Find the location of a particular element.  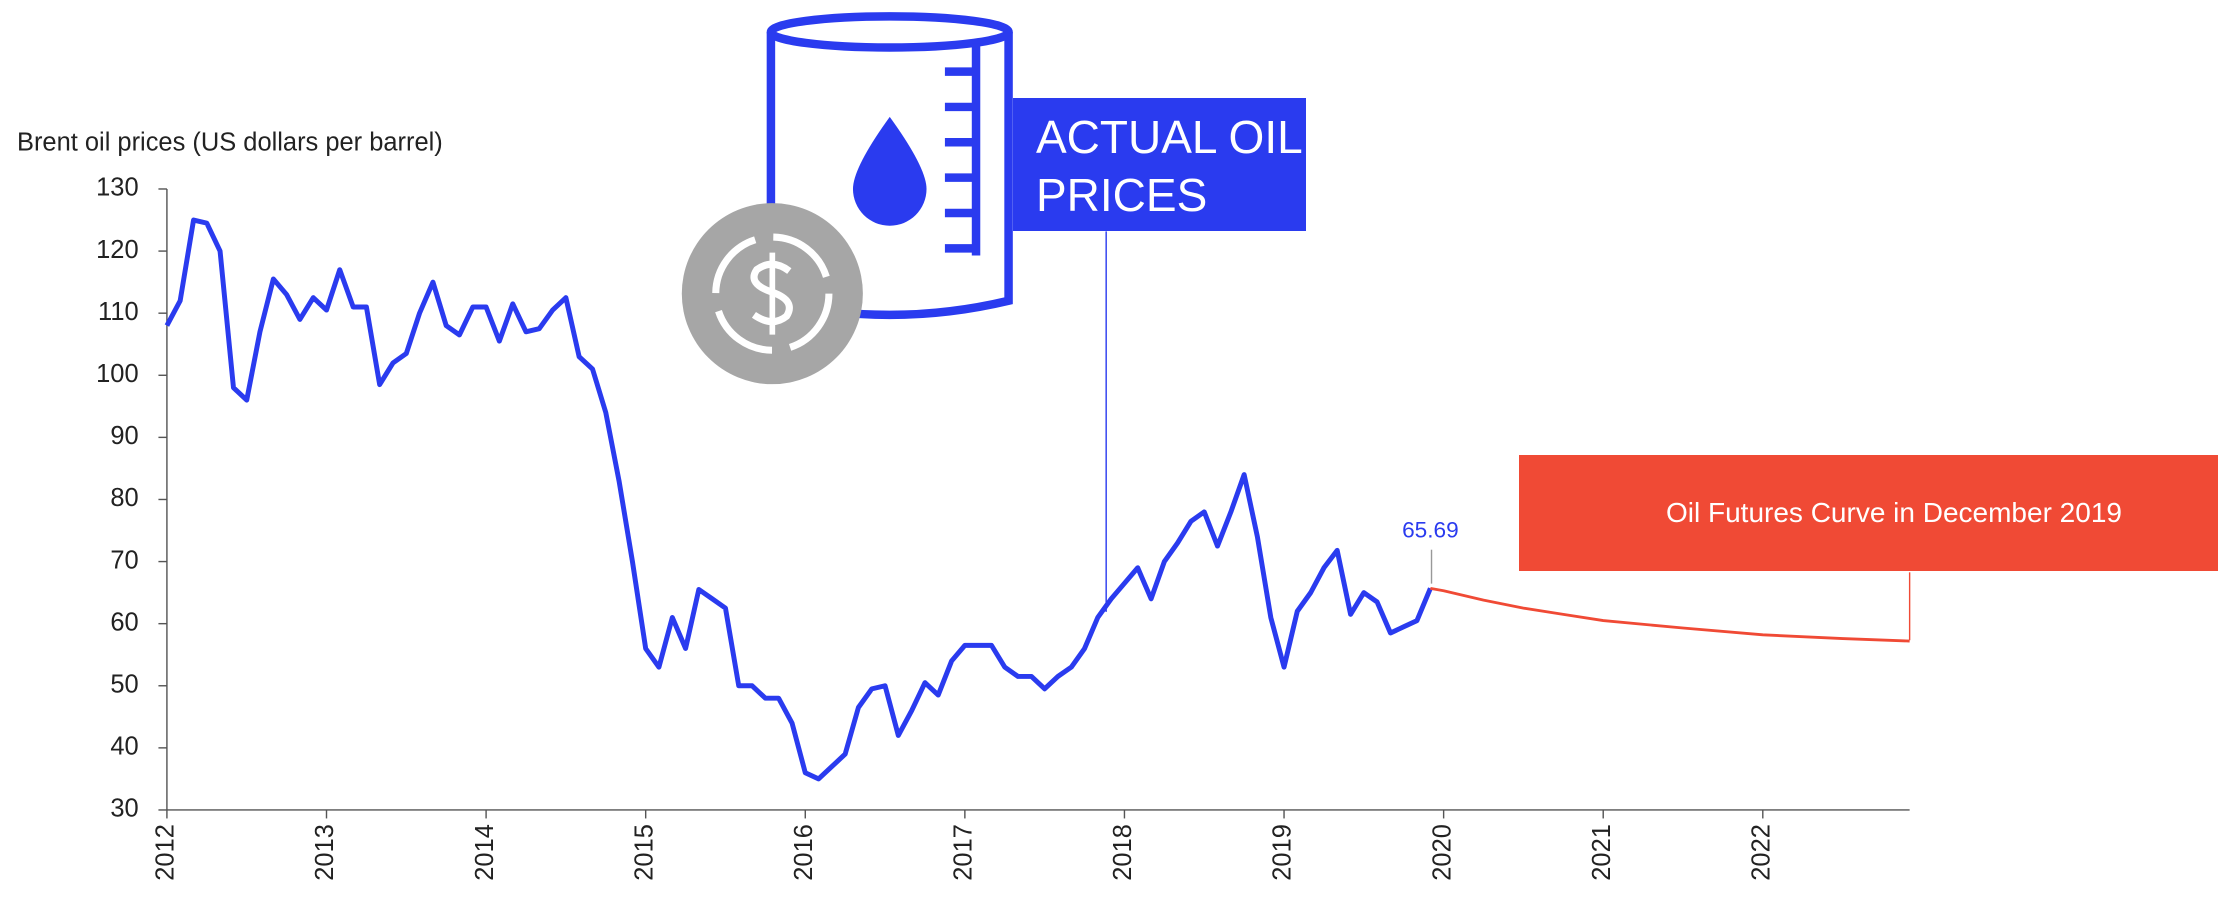

x-tick-label: 2014 is located at coordinates (485, 852).